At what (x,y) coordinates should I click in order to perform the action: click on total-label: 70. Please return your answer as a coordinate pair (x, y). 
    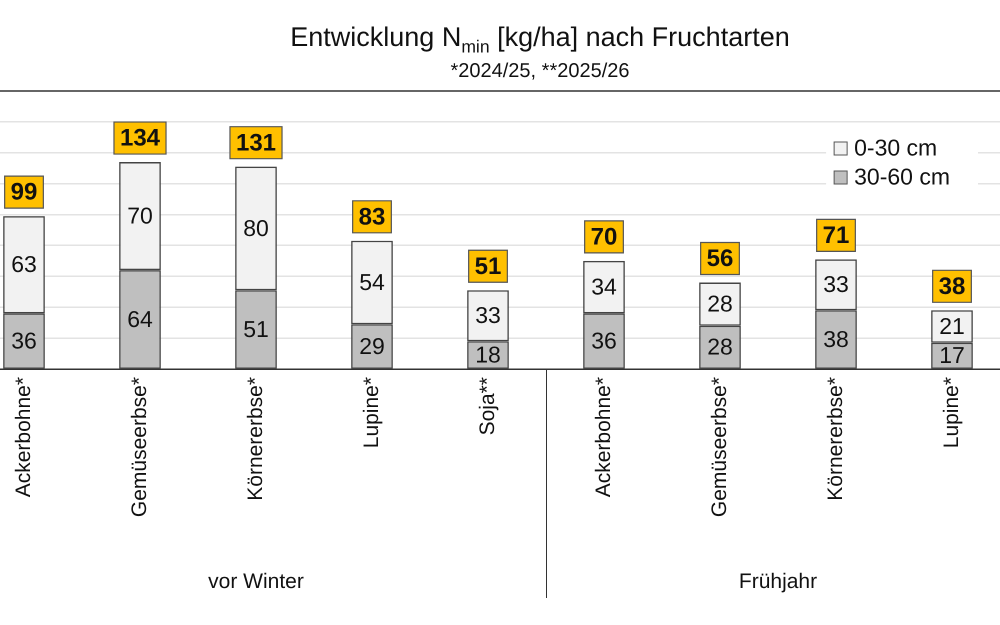
    Looking at the image, I should click on (604, 237).